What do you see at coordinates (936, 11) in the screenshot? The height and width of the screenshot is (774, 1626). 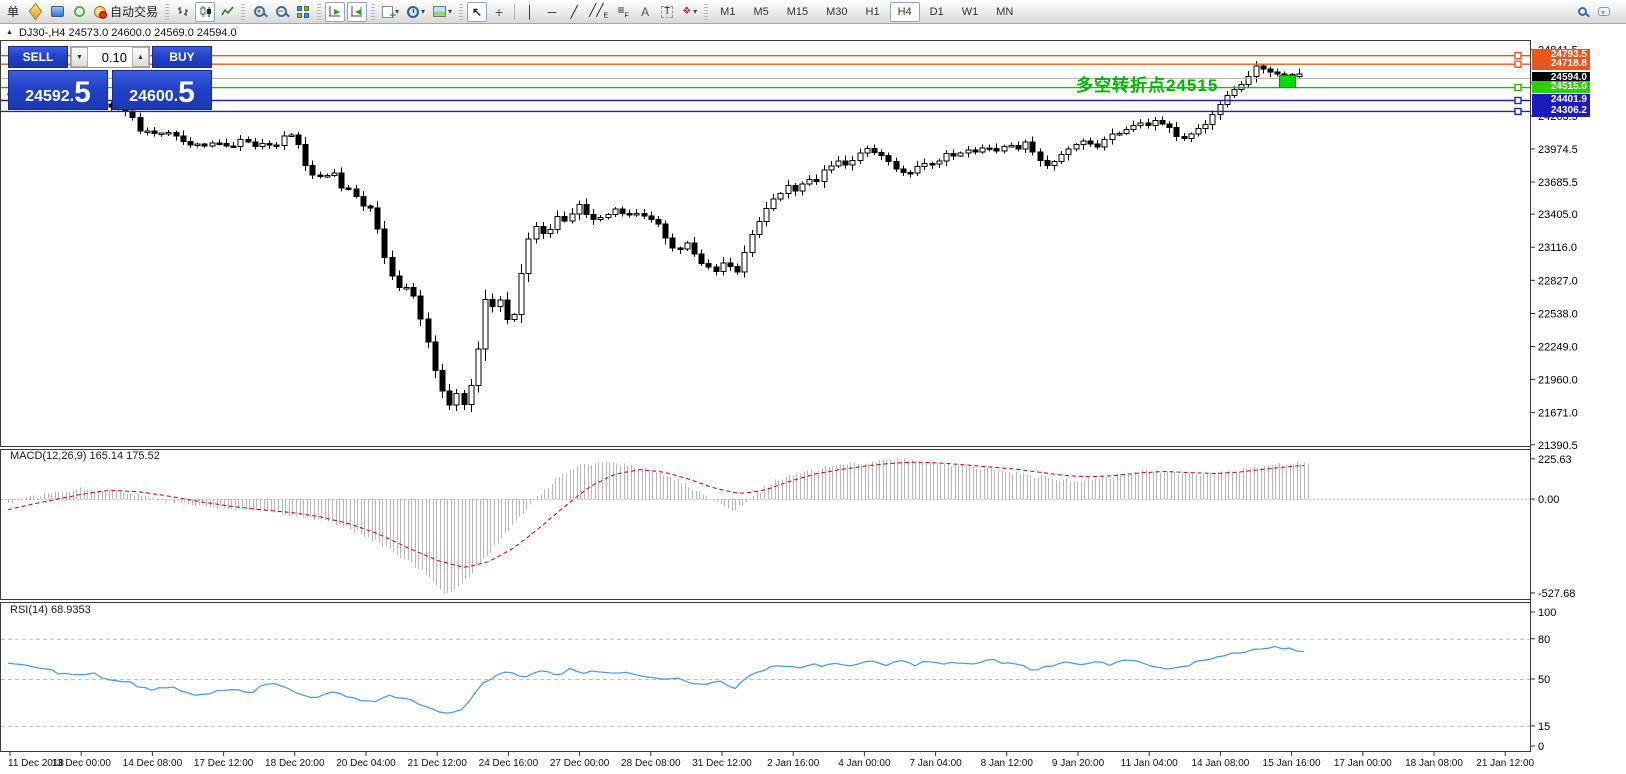 I see `timeframe-d1-button: D1` at bounding box center [936, 11].